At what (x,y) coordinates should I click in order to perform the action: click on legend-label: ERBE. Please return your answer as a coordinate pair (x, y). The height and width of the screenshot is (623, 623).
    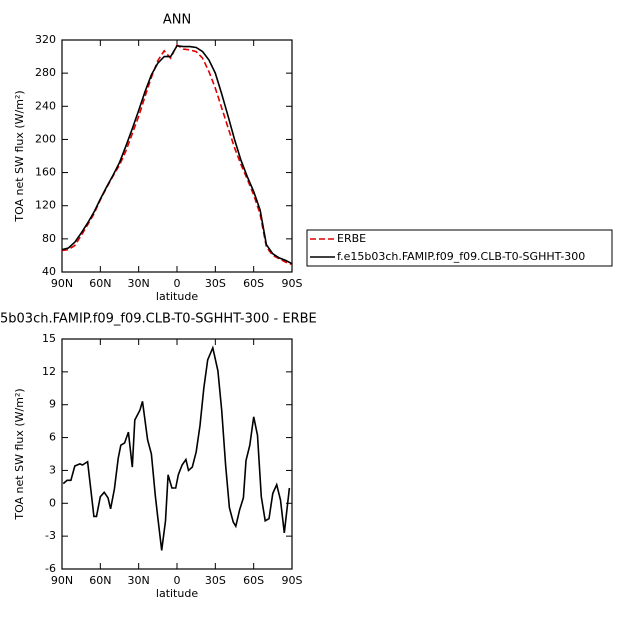
    Looking at the image, I should click on (351, 238).